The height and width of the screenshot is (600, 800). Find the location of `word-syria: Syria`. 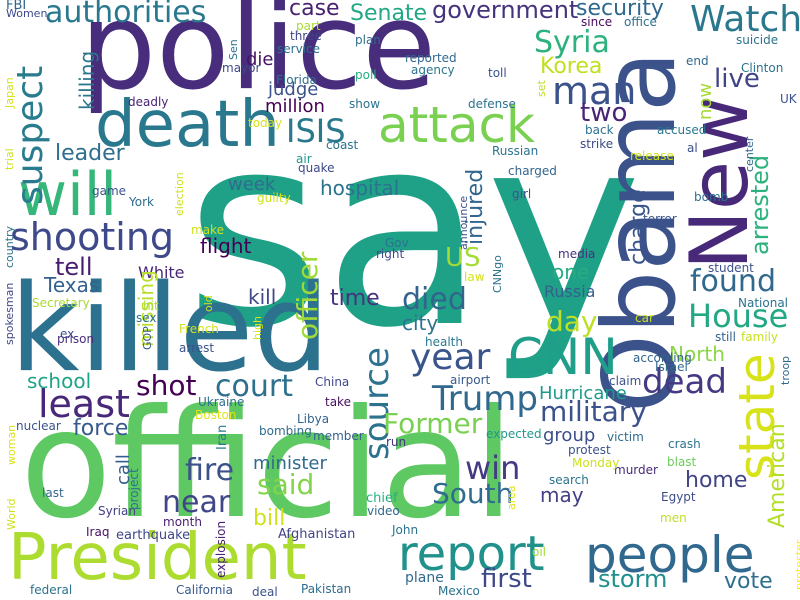

word-syria: Syria is located at coordinates (572, 42).